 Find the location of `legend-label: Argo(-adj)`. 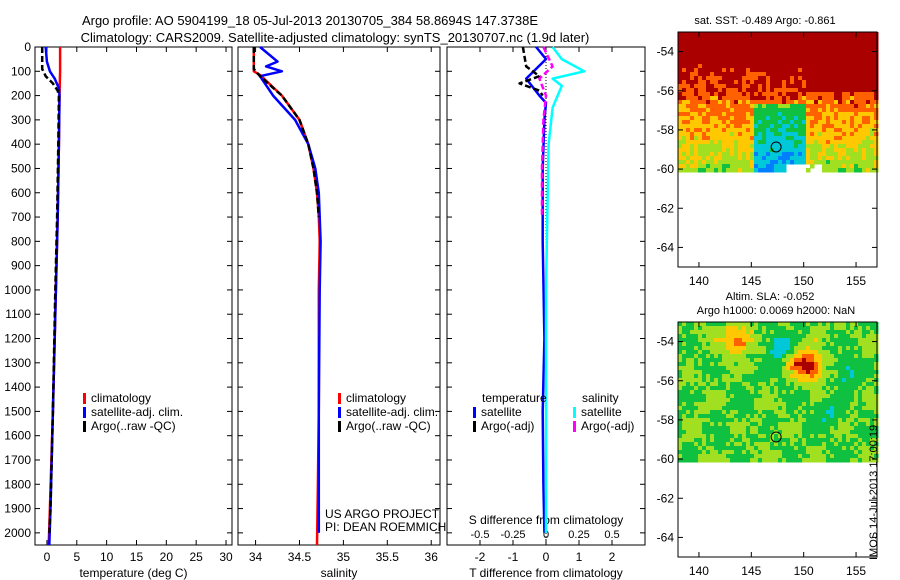

legend-label: Argo(-adj) is located at coordinates (507, 426).